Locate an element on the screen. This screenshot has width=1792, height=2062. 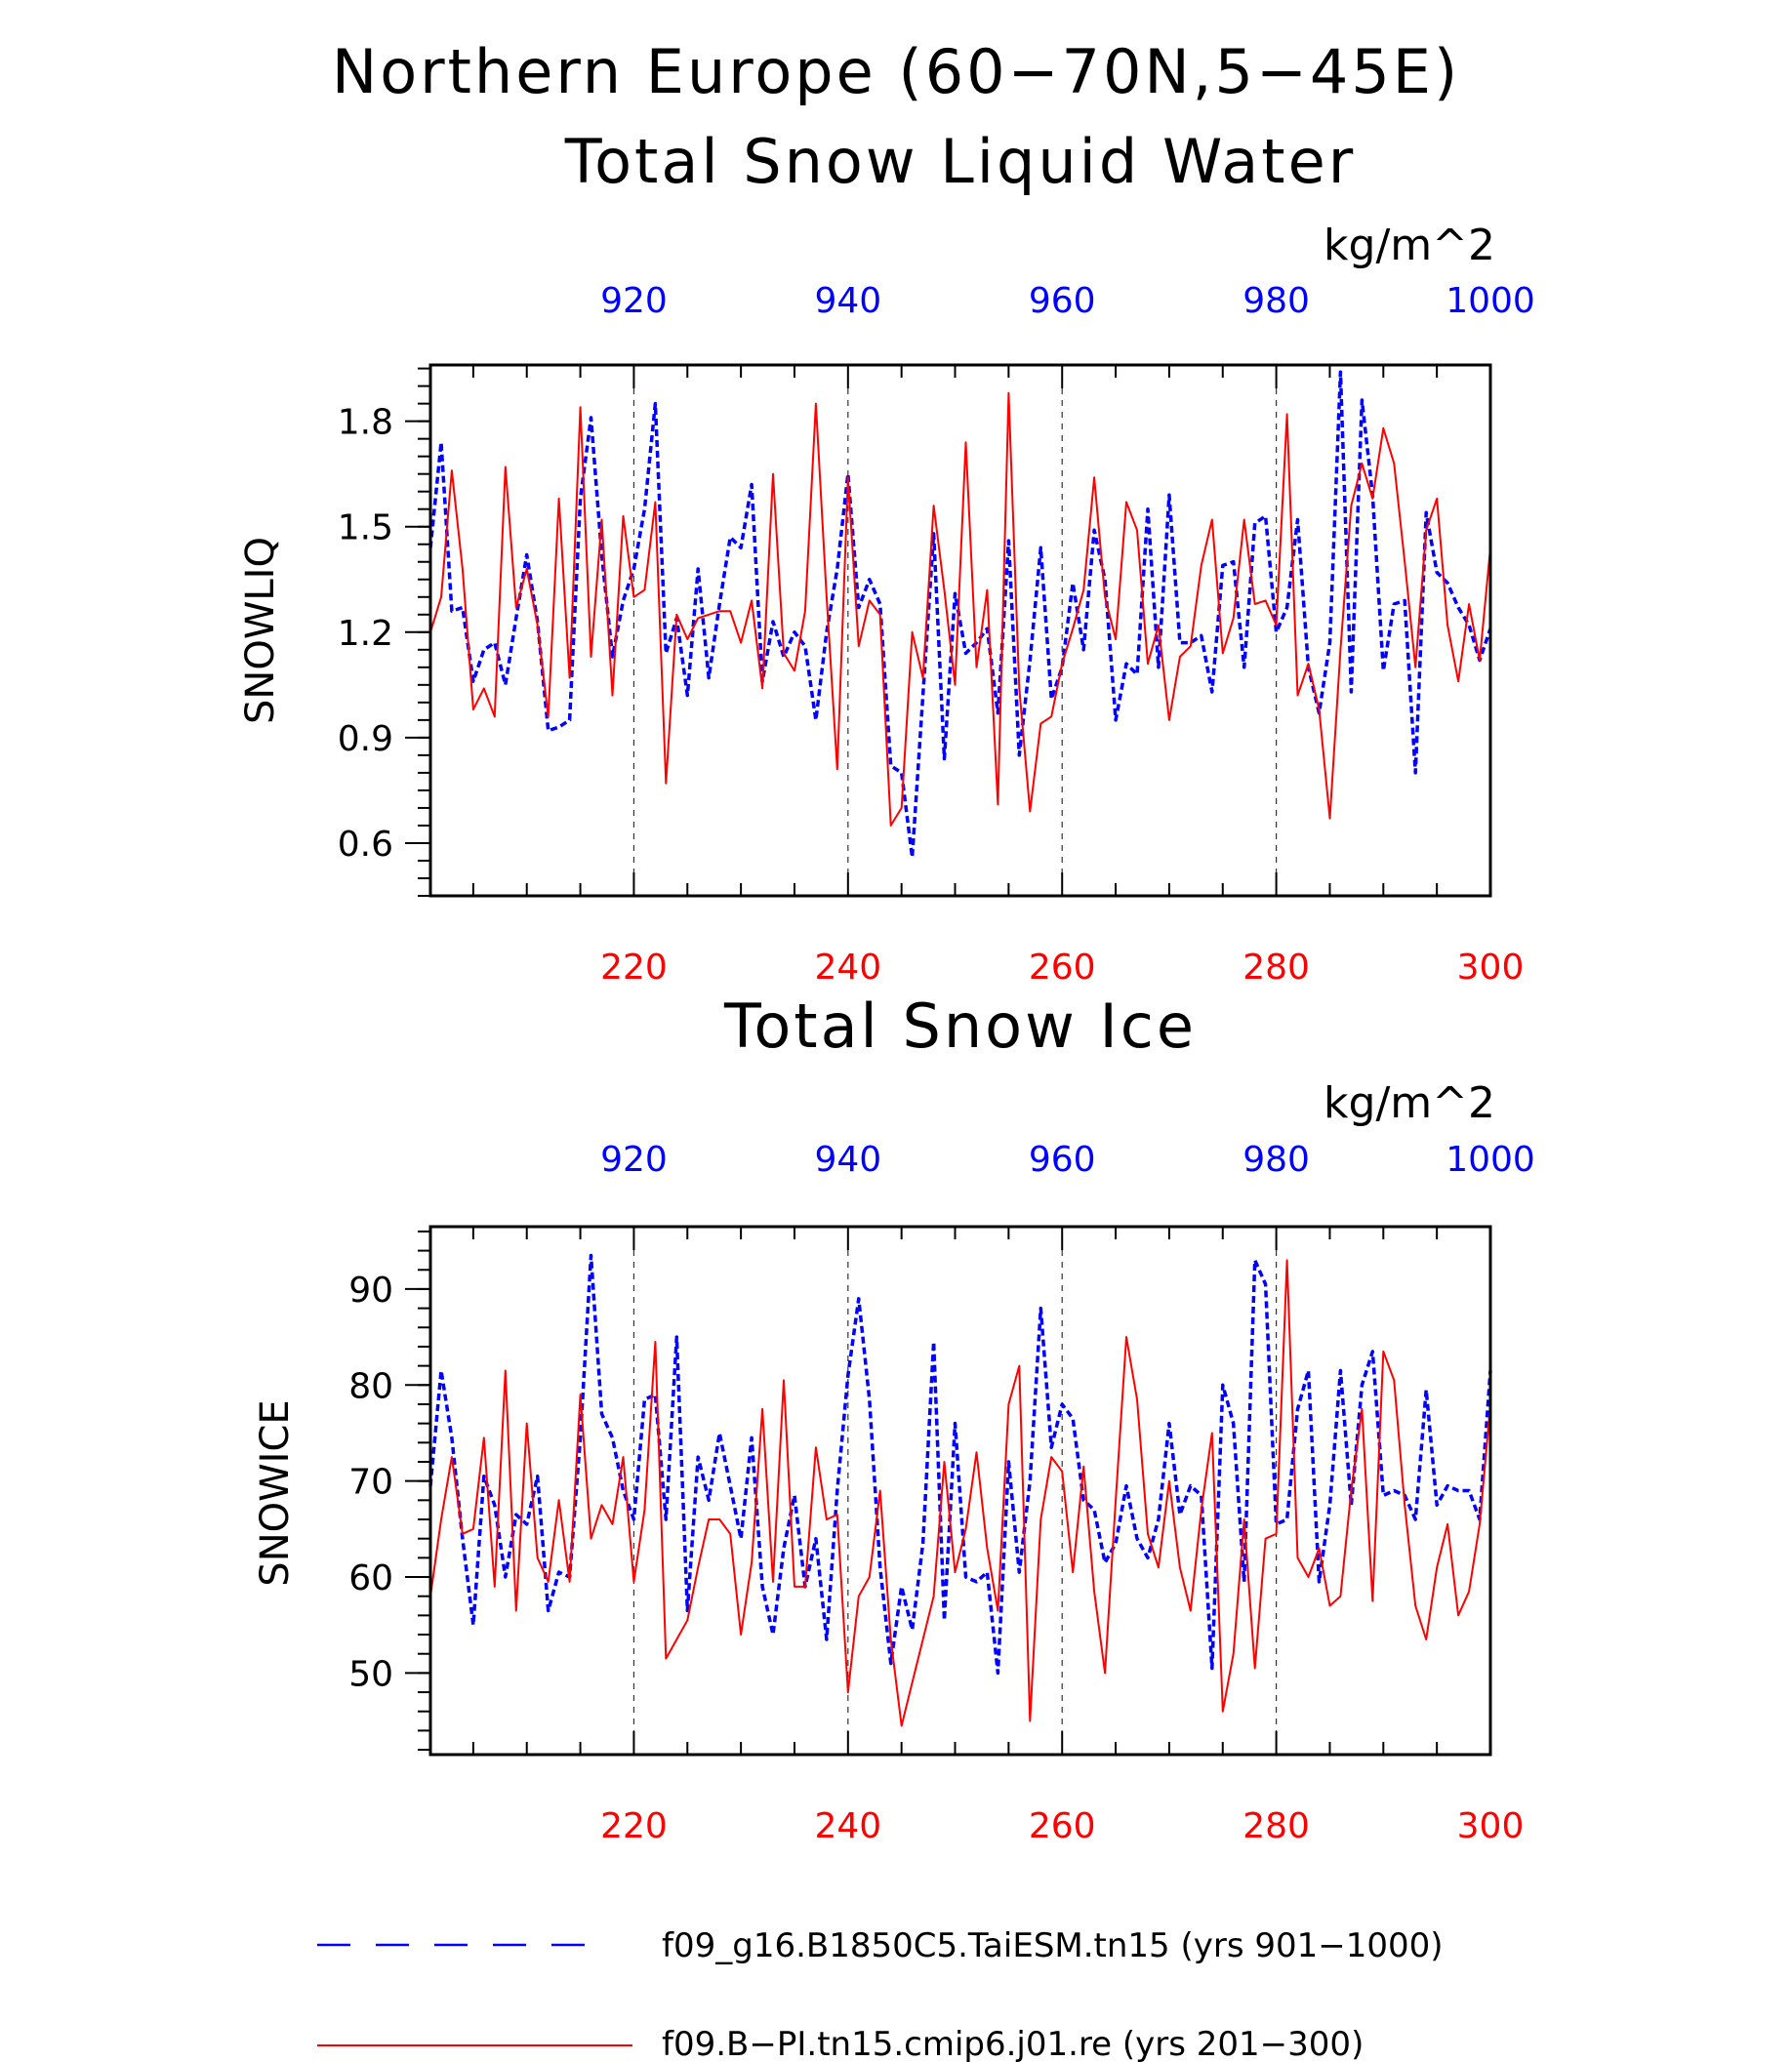
y-tick-label: 90 is located at coordinates (370, 1291).